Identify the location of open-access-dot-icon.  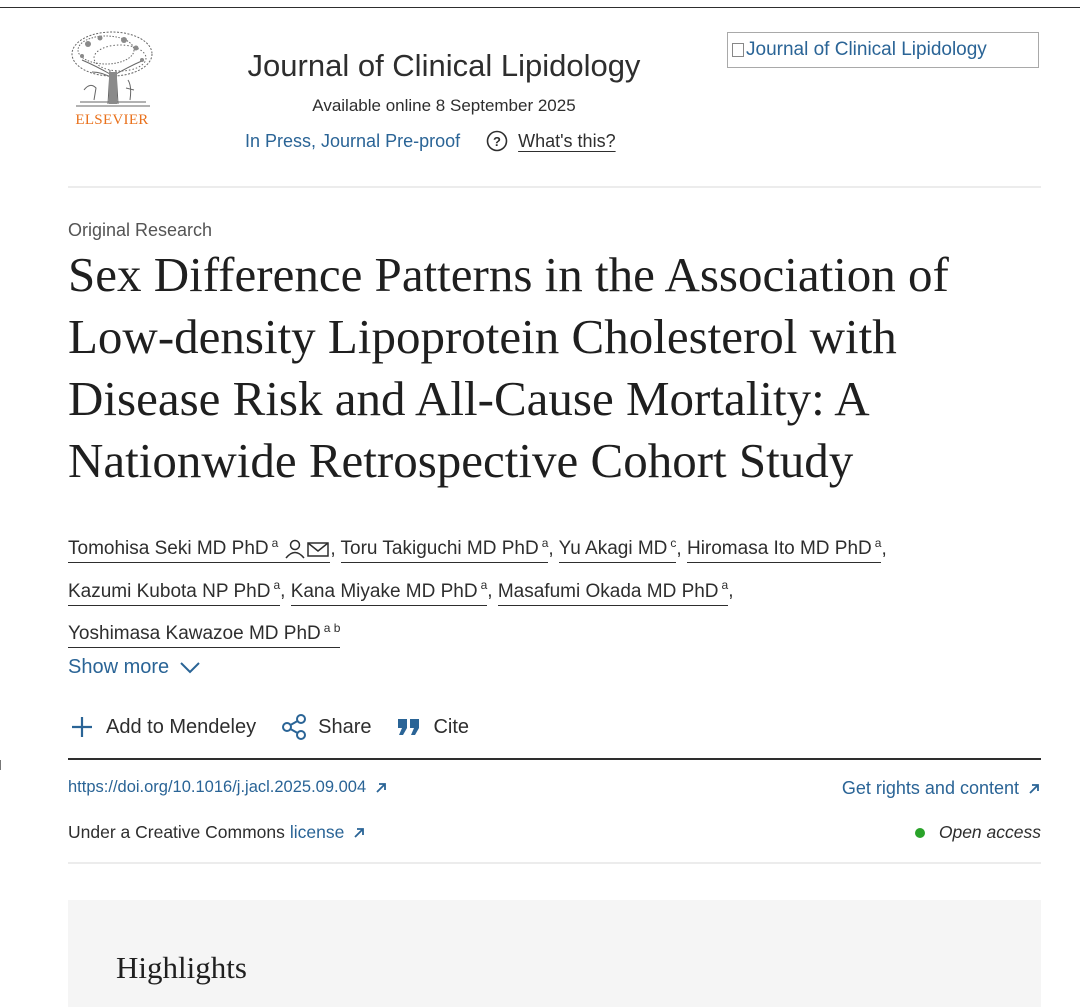
(919, 832).